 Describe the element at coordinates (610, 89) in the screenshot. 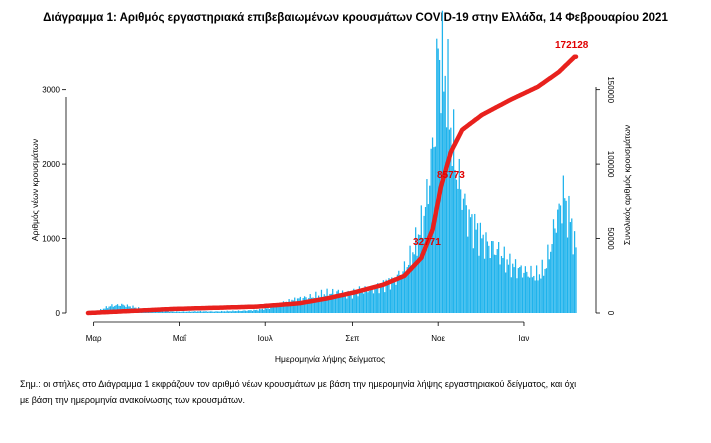

I see `right-tick-label: 150000` at that location.